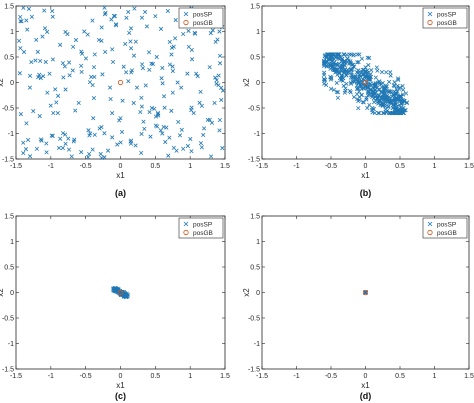  Describe the element at coordinates (11, 344) in the screenshot. I see `y-tick-label: -1` at that location.